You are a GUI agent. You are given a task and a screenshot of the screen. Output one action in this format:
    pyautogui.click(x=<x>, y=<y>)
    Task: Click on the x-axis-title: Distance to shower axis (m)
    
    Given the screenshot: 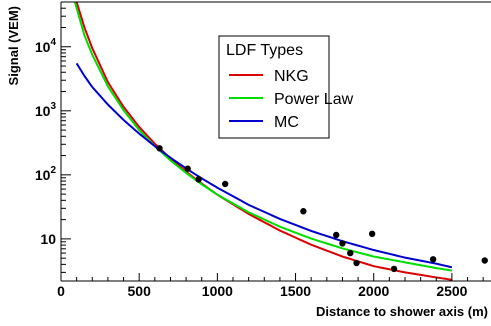 What is the action you would take?
    pyautogui.click(x=402, y=311)
    